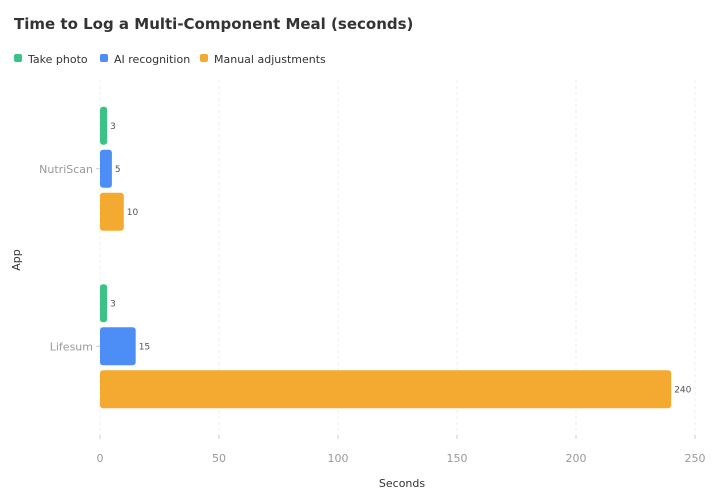  I want to click on x-tick-label: 250, so click(695, 458).